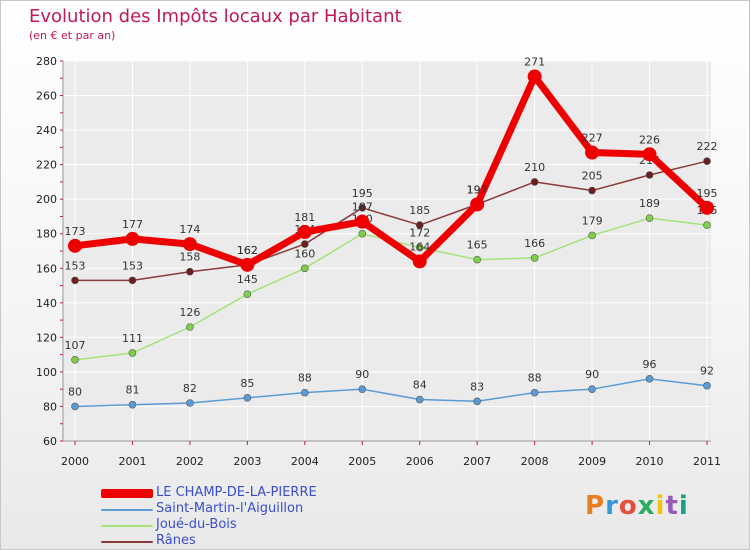 The width and height of the screenshot is (750, 550). Describe the element at coordinates (592, 176) in the screenshot. I see `data-label: 205` at that location.